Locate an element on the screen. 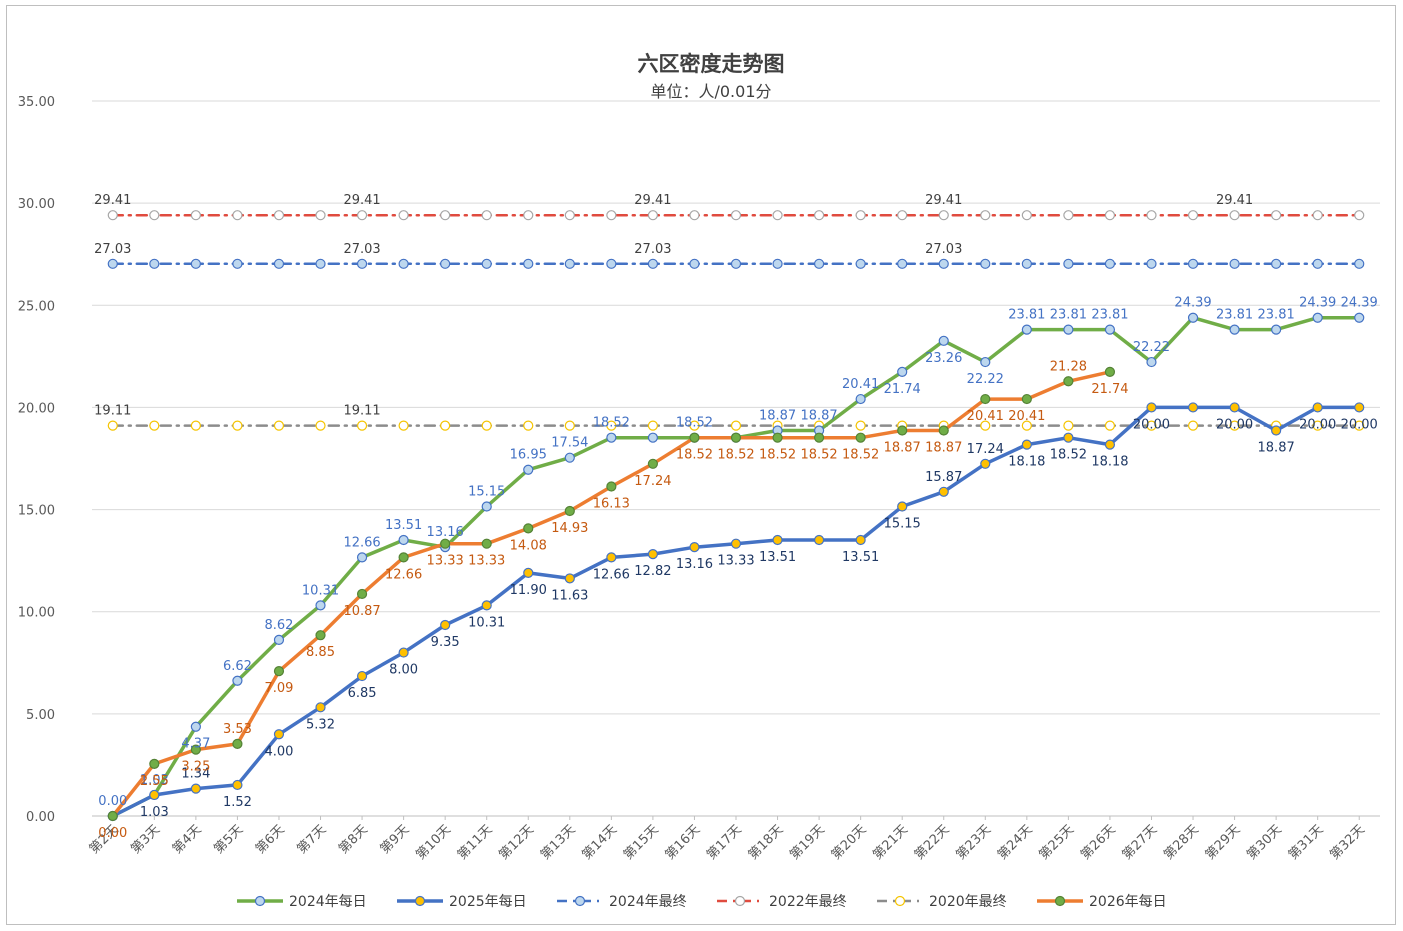 This screenshot has width=1403, height=931. y-tick-label: 10.00 is located at coordinates (36, 613).